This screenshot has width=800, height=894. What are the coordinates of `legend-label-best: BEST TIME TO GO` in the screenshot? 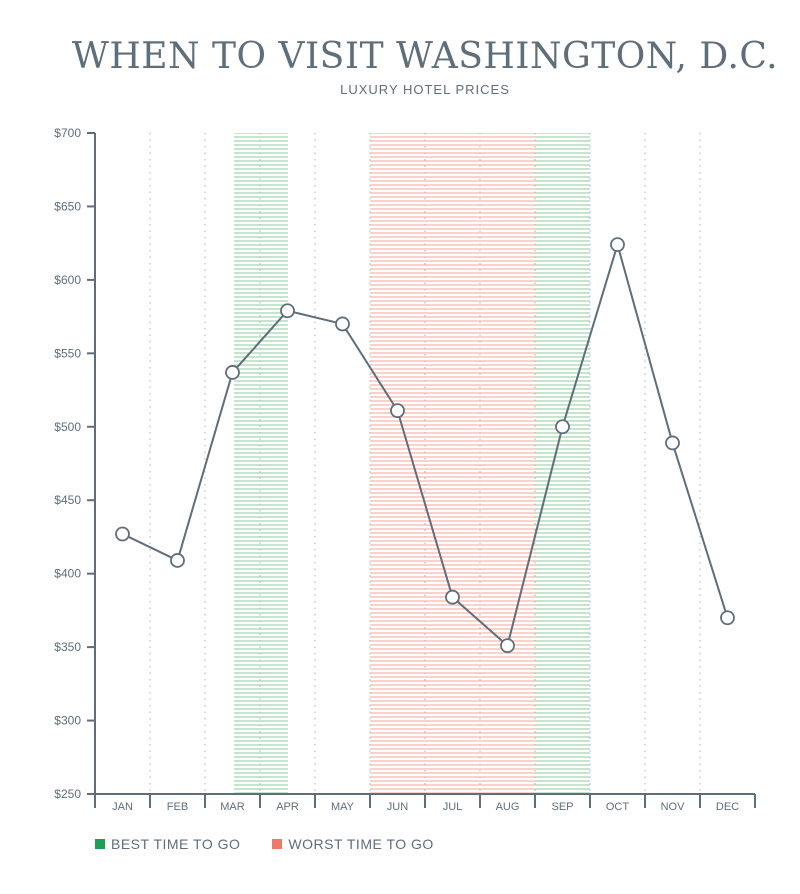 It's located at (176, 844).